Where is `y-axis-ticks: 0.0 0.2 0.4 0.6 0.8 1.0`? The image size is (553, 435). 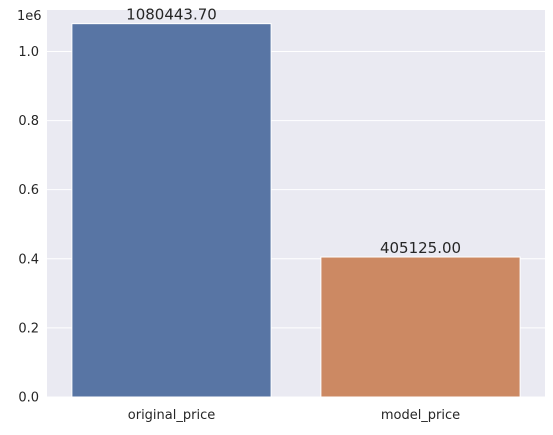
y-axis-ticks: 0.0 0.2 0.4 0.6 0.8 1.0 is located at coordinates (28, 225).